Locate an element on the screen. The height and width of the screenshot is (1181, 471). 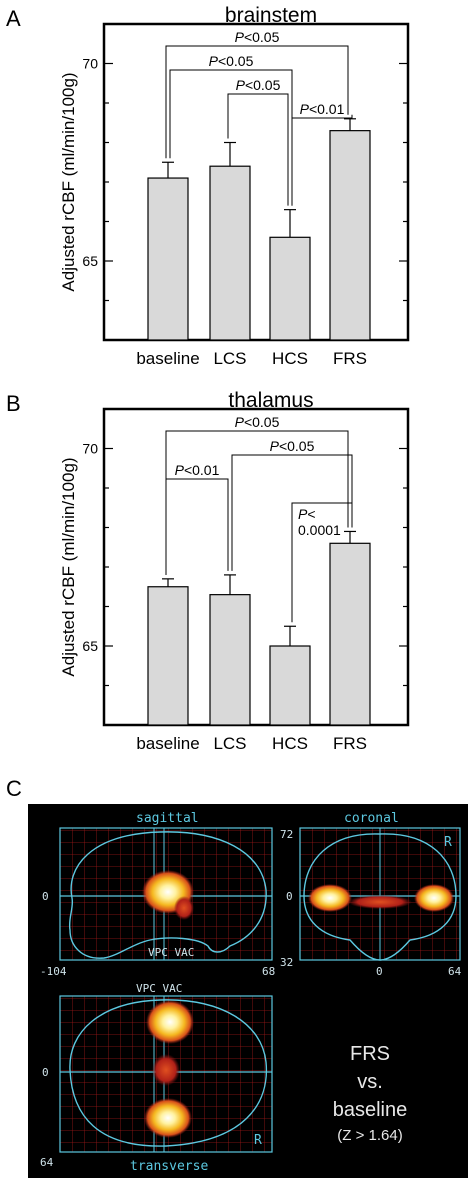
contrast-caption: FRS vs. baseline (Z > 1.64) is located at coordinates (370, 1093).